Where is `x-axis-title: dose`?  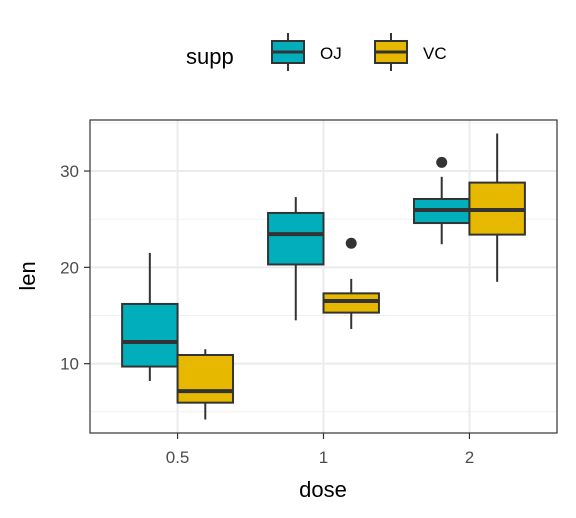
x-axis-title: dose is located at coordinates (323, 489).